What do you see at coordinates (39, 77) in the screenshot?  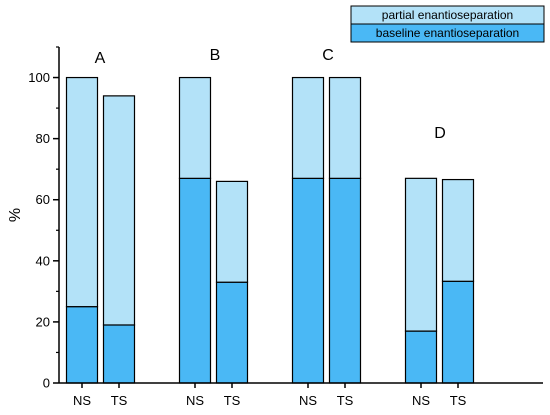 I see `y-tick-label-100: 100` at bounding box center [39, 77].